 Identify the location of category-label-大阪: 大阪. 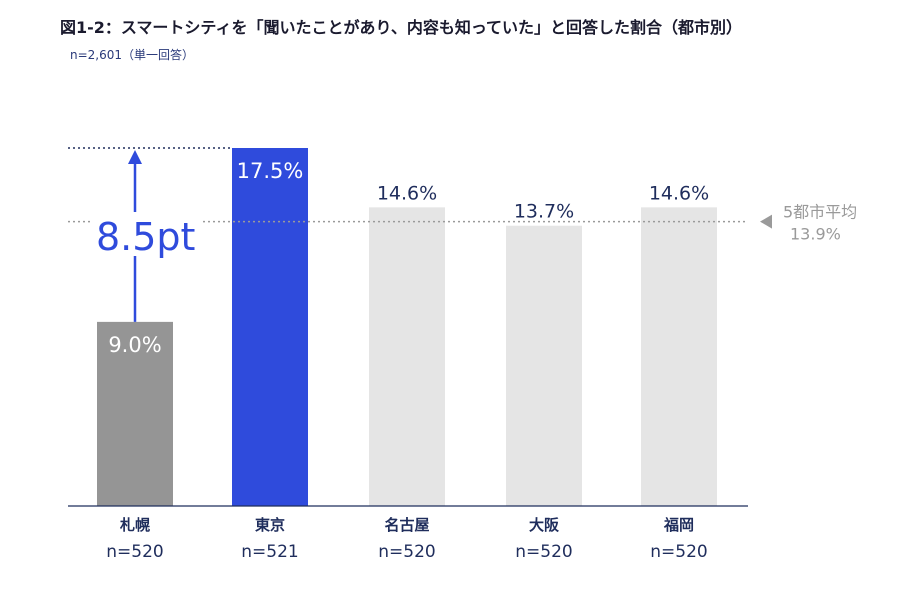
(544, 525).